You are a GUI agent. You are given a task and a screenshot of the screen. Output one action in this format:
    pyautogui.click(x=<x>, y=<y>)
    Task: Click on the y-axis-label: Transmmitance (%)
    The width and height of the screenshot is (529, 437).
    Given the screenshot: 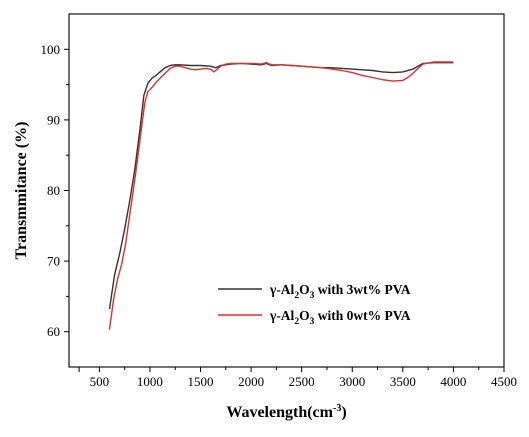 What is the action you would take?
    pyautogui.click(x=21, y=191)
    